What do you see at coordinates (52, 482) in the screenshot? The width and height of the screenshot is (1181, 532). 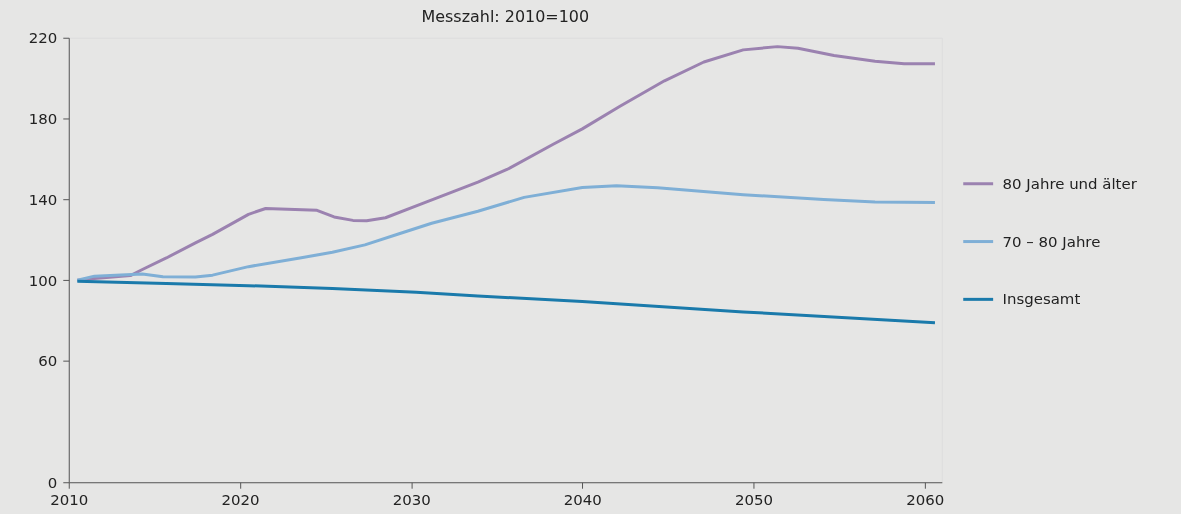 I see `y-tick-label: 0` at bounding box center [52, 482].